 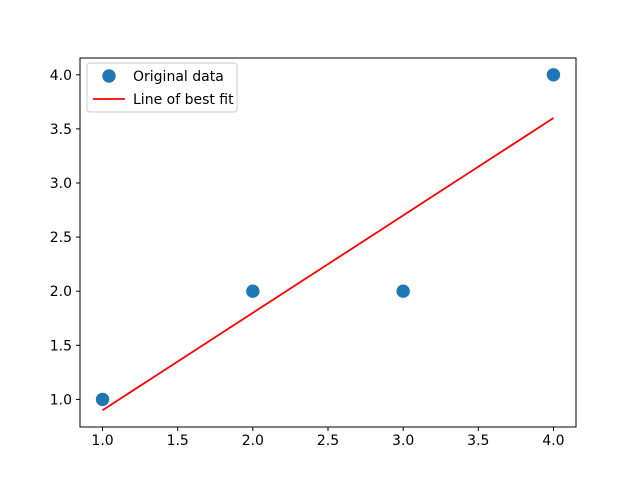 What do you see at coordinates (109, 76) in the screenshot?
I see `legend-marker-original-data-icon` at bounding box center [109, 76].